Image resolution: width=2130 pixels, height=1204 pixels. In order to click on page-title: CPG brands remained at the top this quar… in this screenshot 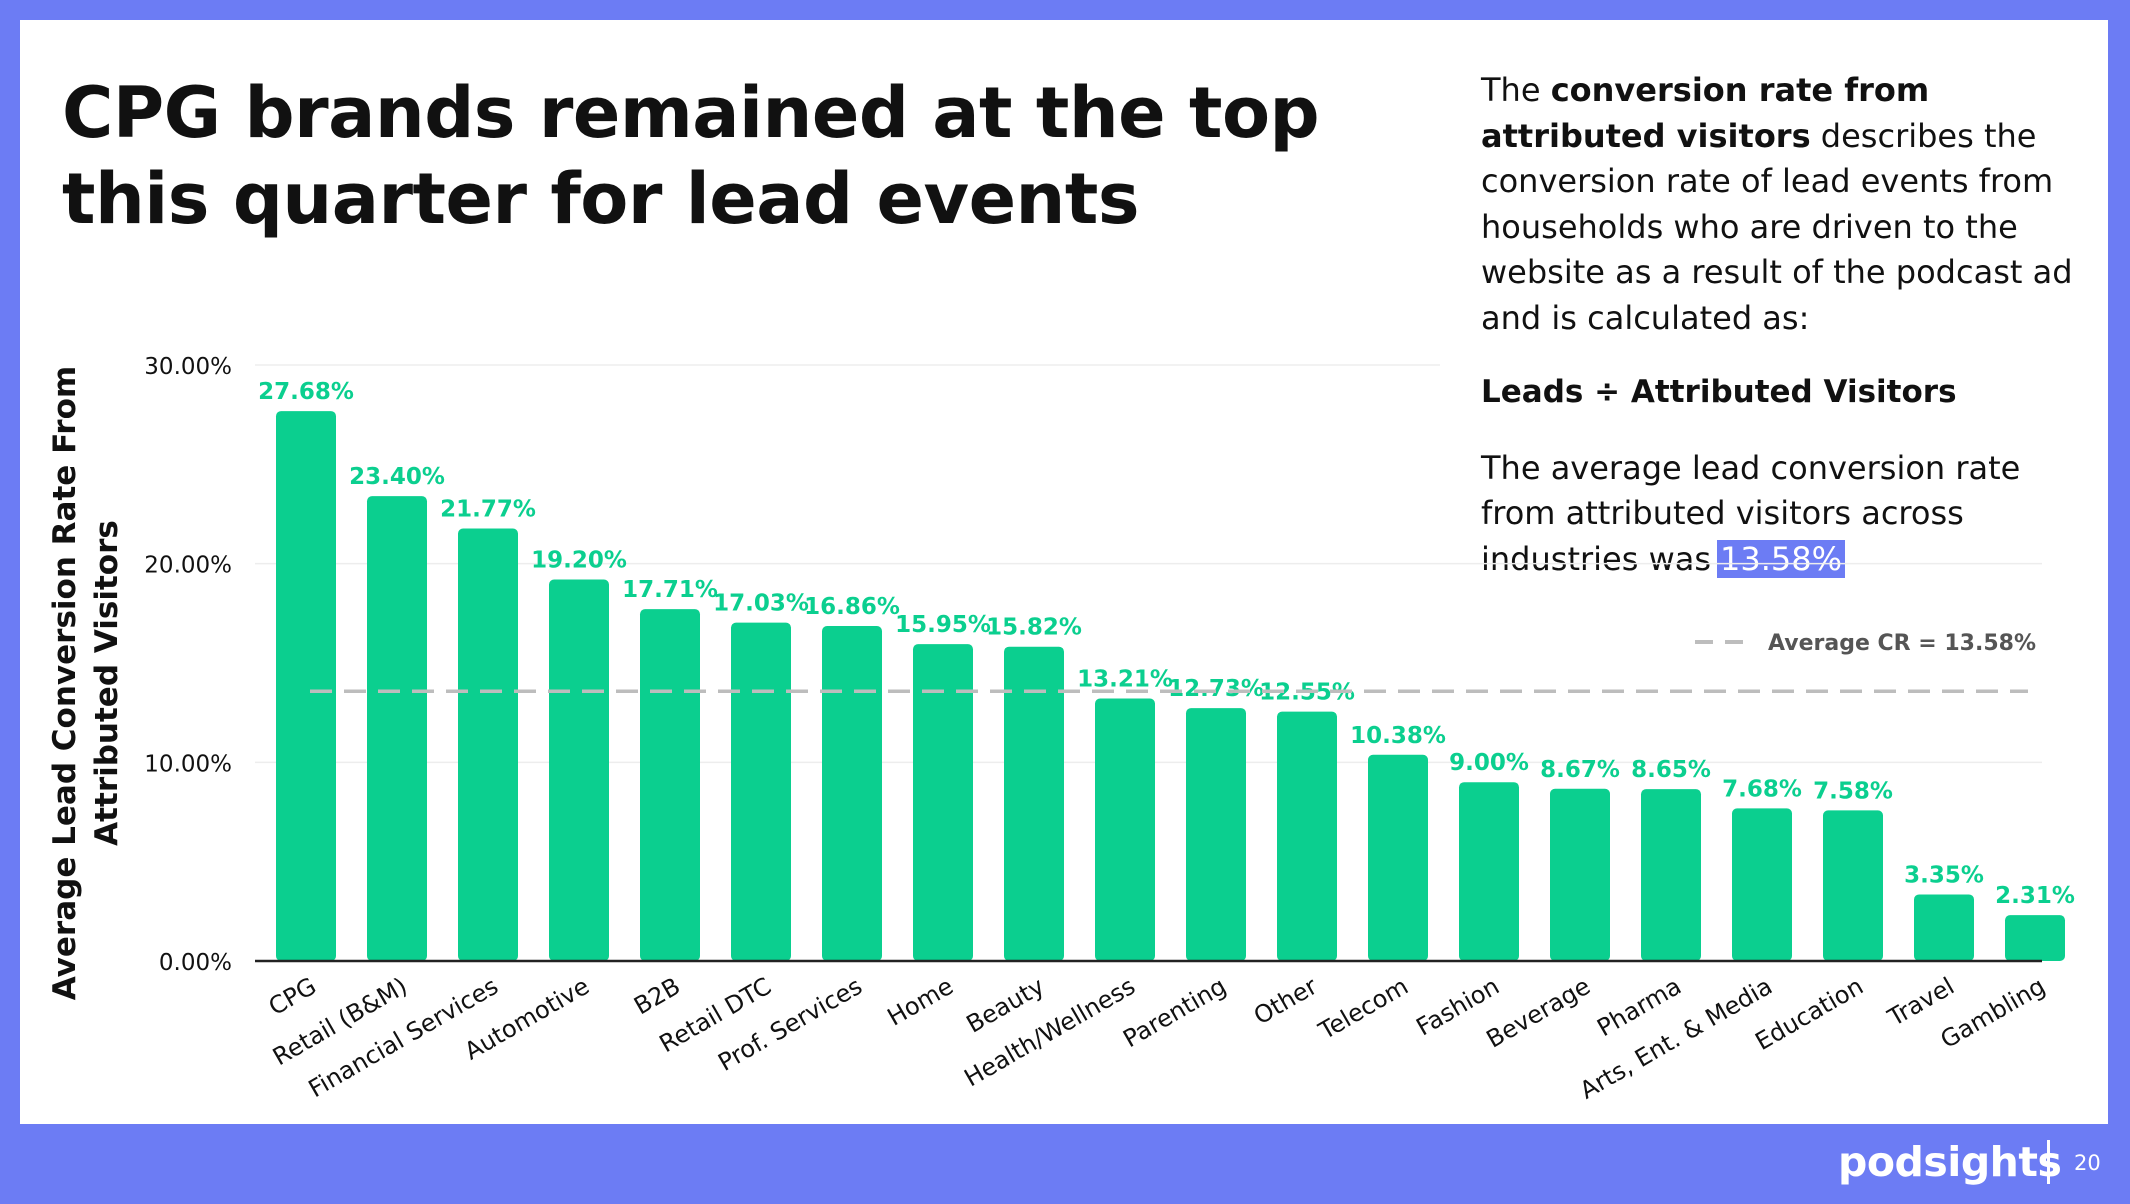, I will do `click(691, 156)`.